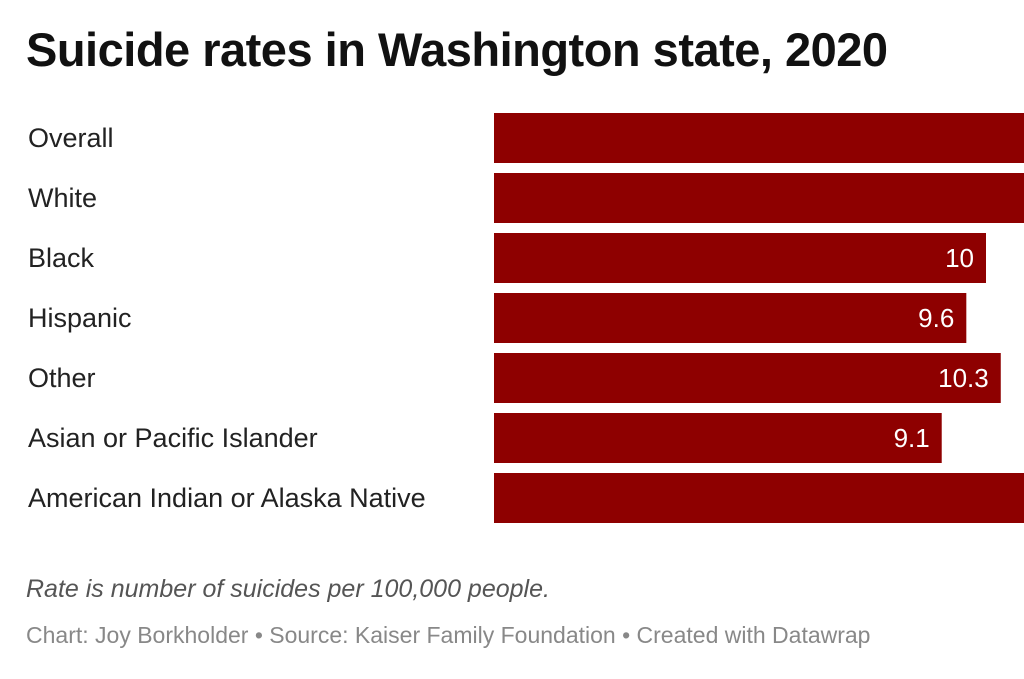  I want to click on category-label: Other, so click(62, 378).